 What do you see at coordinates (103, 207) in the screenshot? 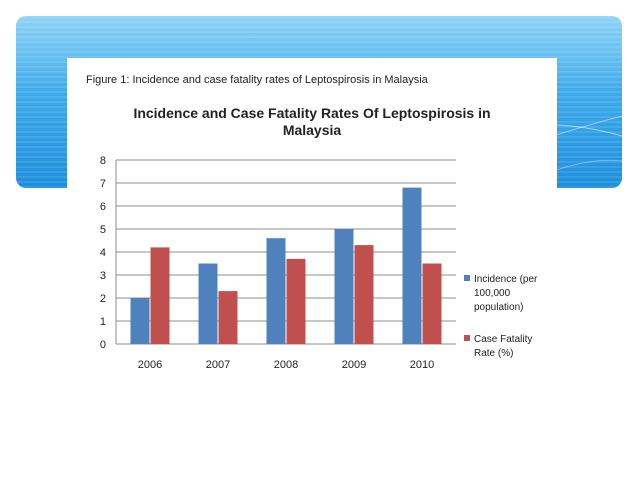
I see `y-tick-label: 6` at bounding box center [103, 207].